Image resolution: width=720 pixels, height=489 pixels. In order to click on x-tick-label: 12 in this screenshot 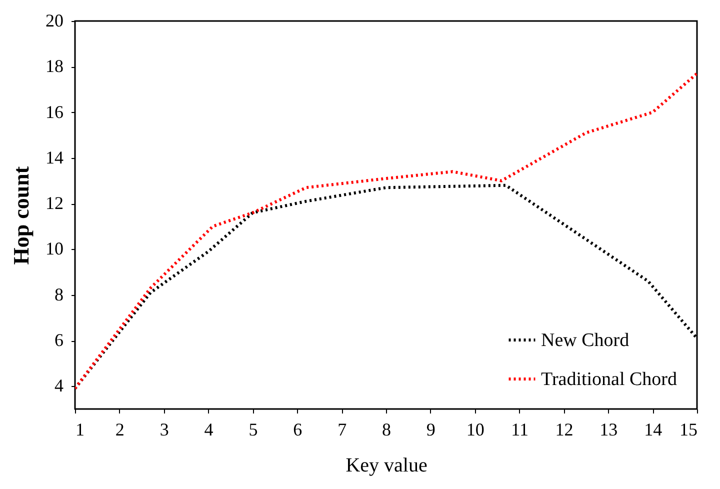, I will do `click(564, 430)`.